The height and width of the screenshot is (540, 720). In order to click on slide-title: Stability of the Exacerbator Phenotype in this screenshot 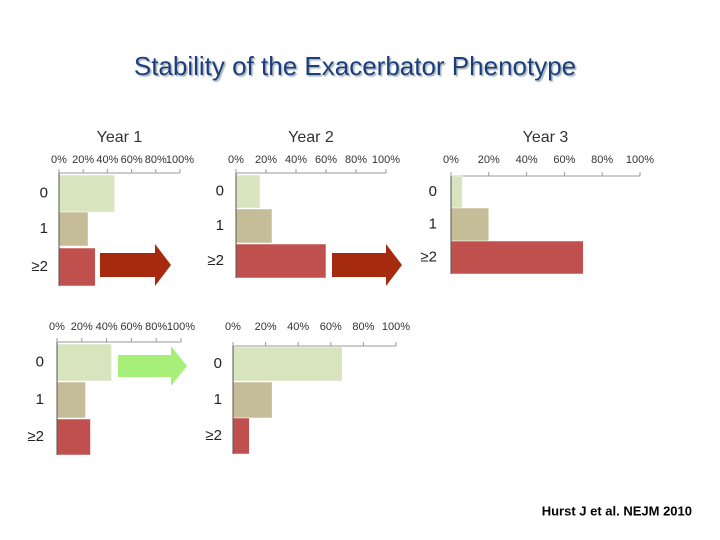, I will do `click(355, 66)`.